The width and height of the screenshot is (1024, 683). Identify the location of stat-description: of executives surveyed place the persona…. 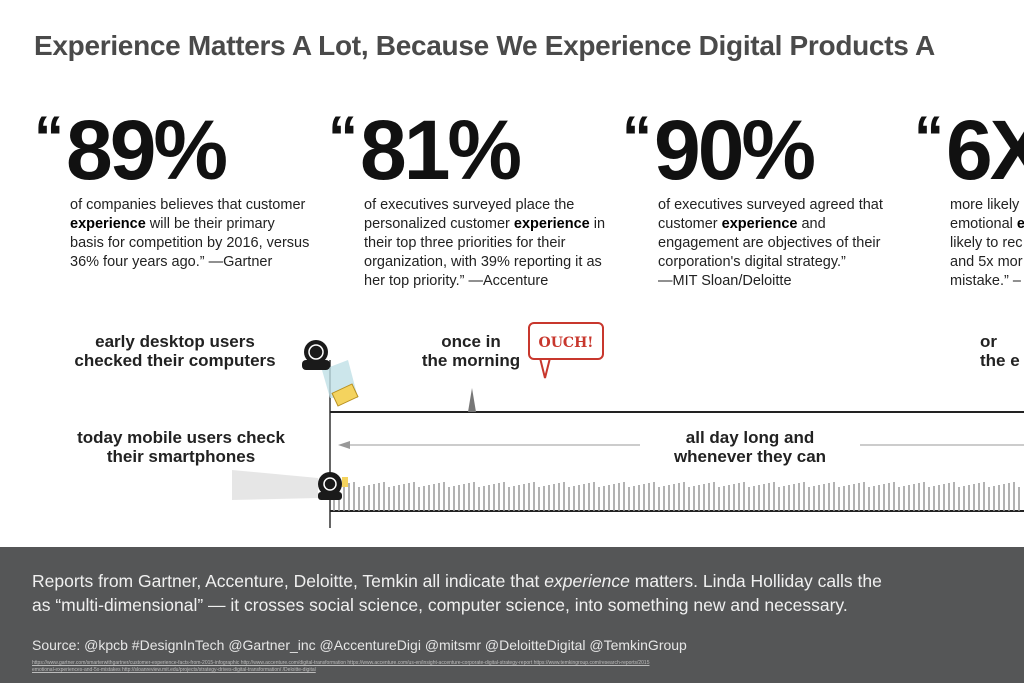
(485, 243).